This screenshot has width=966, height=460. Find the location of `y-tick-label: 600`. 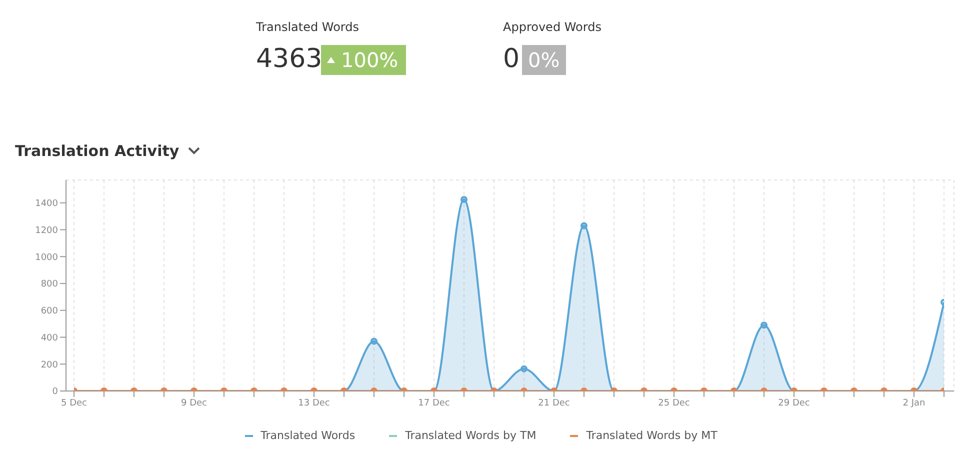

y-tick-label: 600 is located at coordinates (49, 311).